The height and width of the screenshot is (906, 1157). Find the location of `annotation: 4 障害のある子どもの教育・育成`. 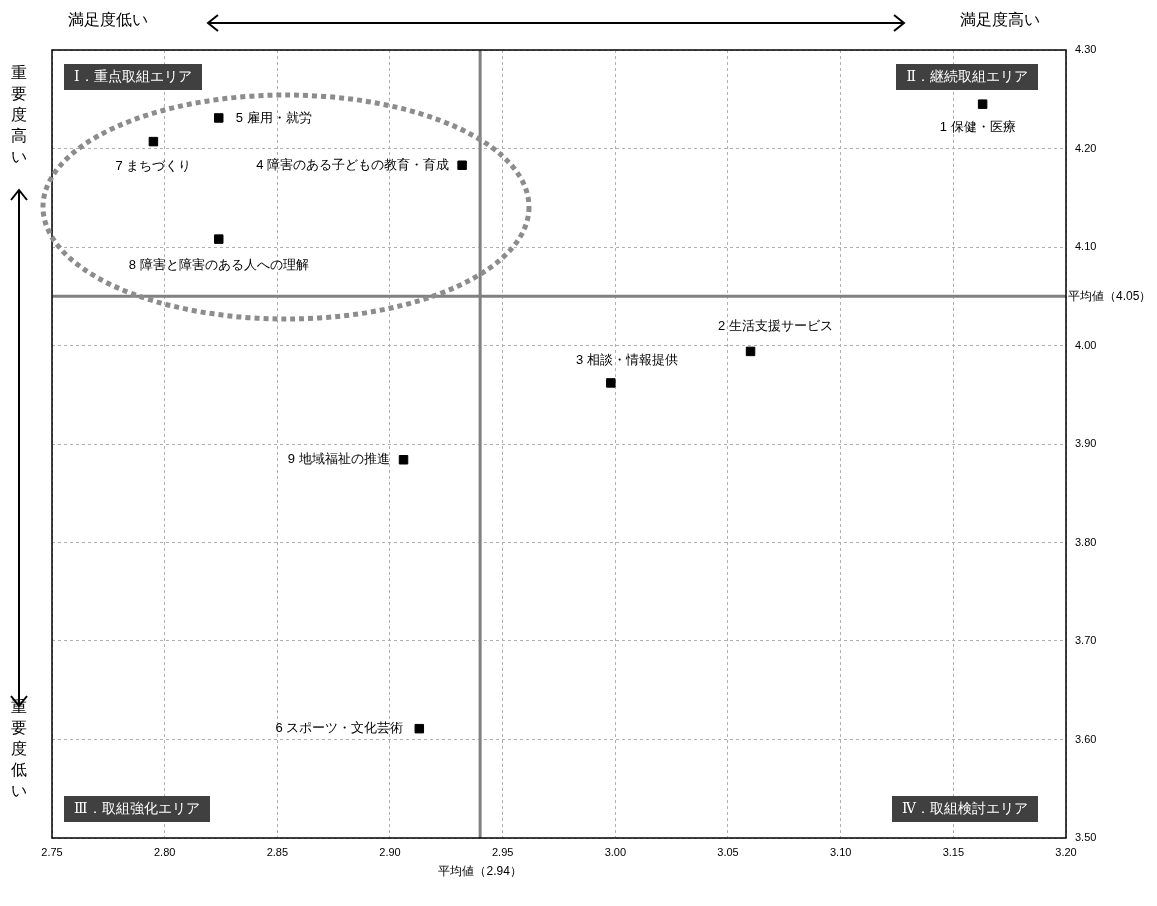

annotation: 4 障害のある子どもの教育・育成 is located at coordinates (353, 164).